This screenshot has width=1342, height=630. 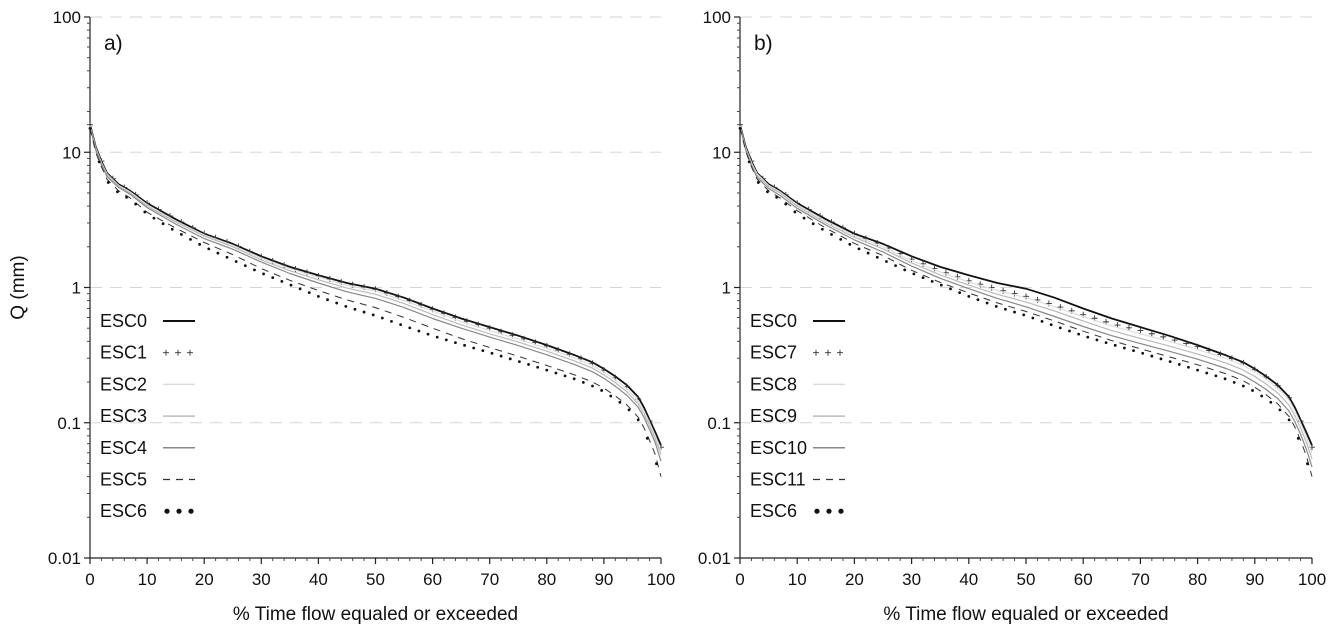 I want to click on panel-label: b), so click(x=763, y=43).